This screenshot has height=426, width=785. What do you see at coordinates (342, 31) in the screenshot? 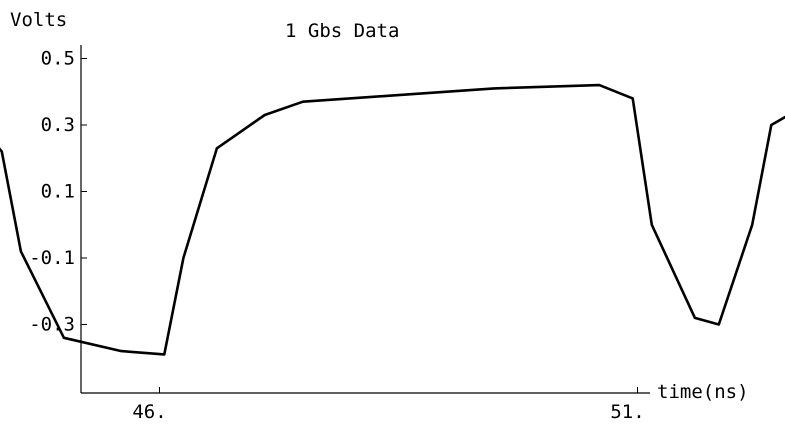
I see `chart-title: 1 Gbs Data` at bounding box center [342, 31].